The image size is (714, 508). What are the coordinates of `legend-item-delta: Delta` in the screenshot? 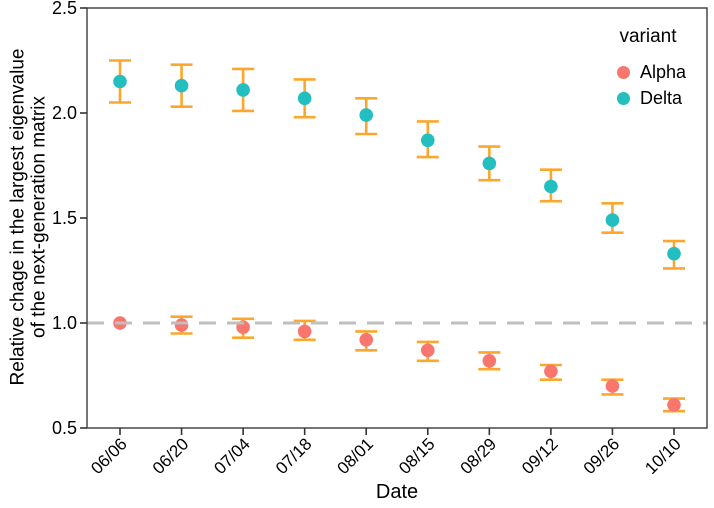 It's located at (648, 98).